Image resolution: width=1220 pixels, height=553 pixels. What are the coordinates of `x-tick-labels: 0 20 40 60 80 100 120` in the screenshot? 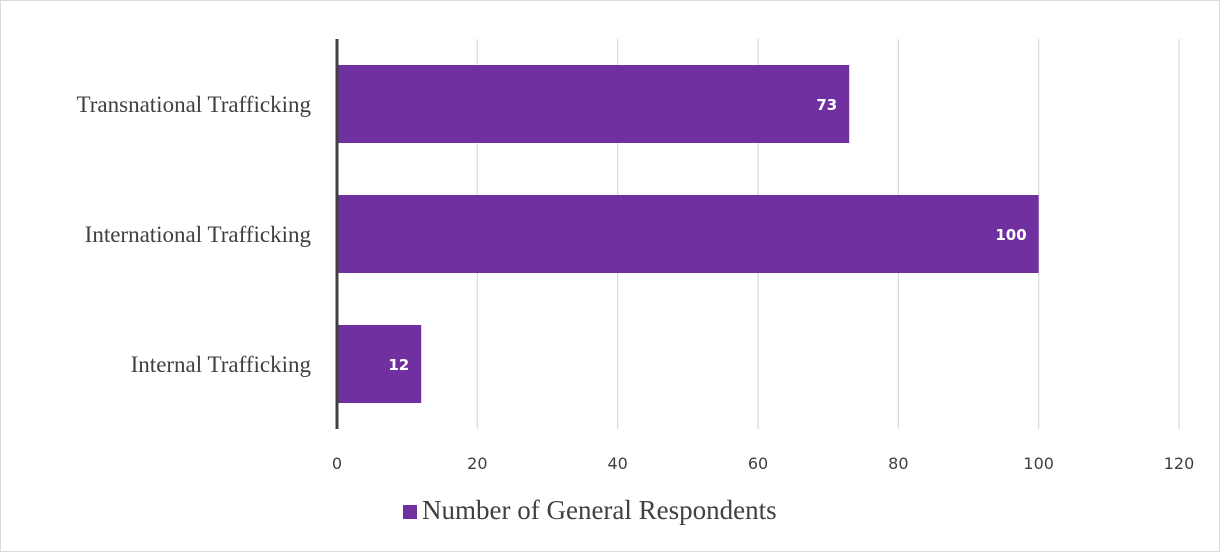 It's located at (763, 463).